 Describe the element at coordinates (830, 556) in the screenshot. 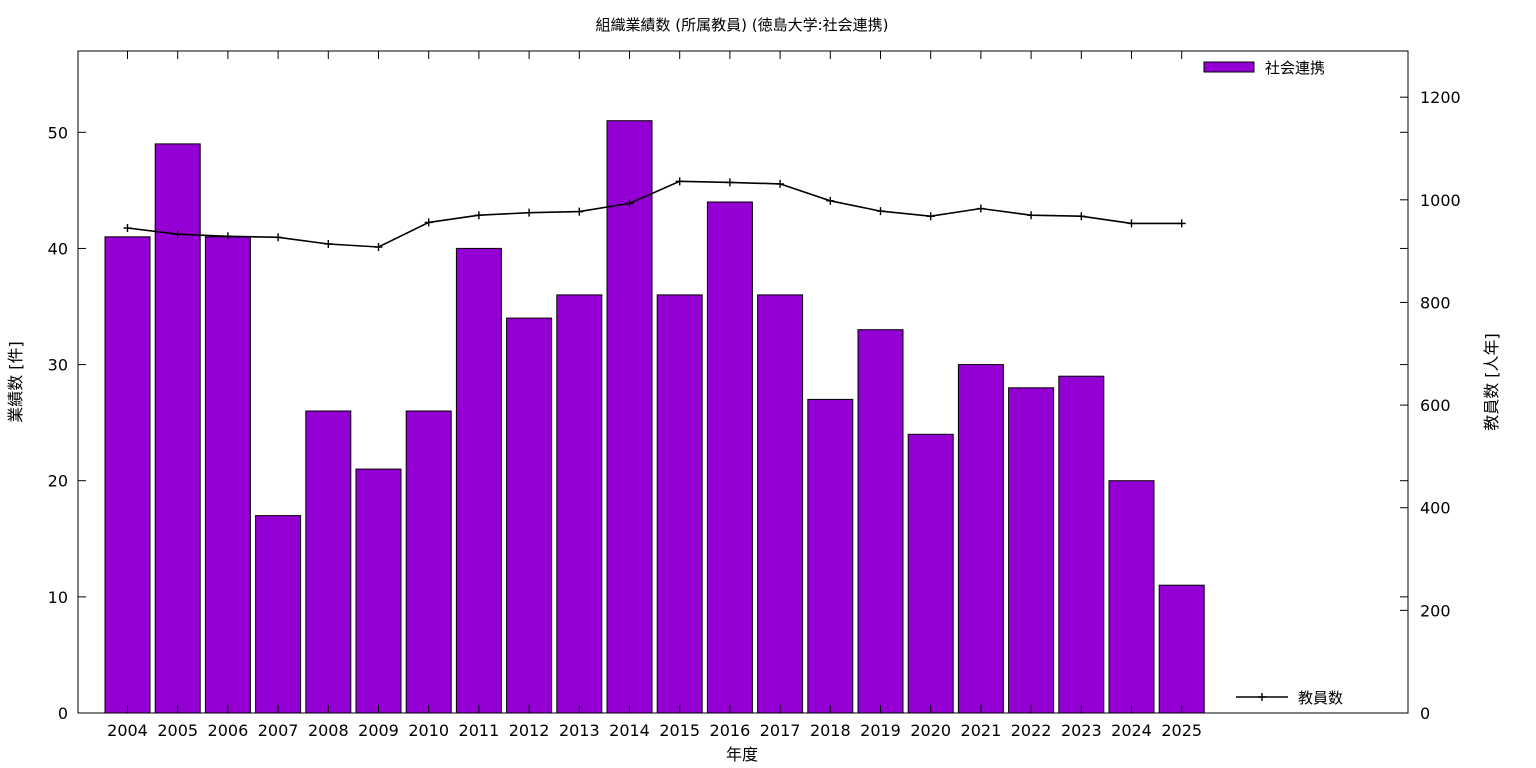

I see `bar-2018` at that location.